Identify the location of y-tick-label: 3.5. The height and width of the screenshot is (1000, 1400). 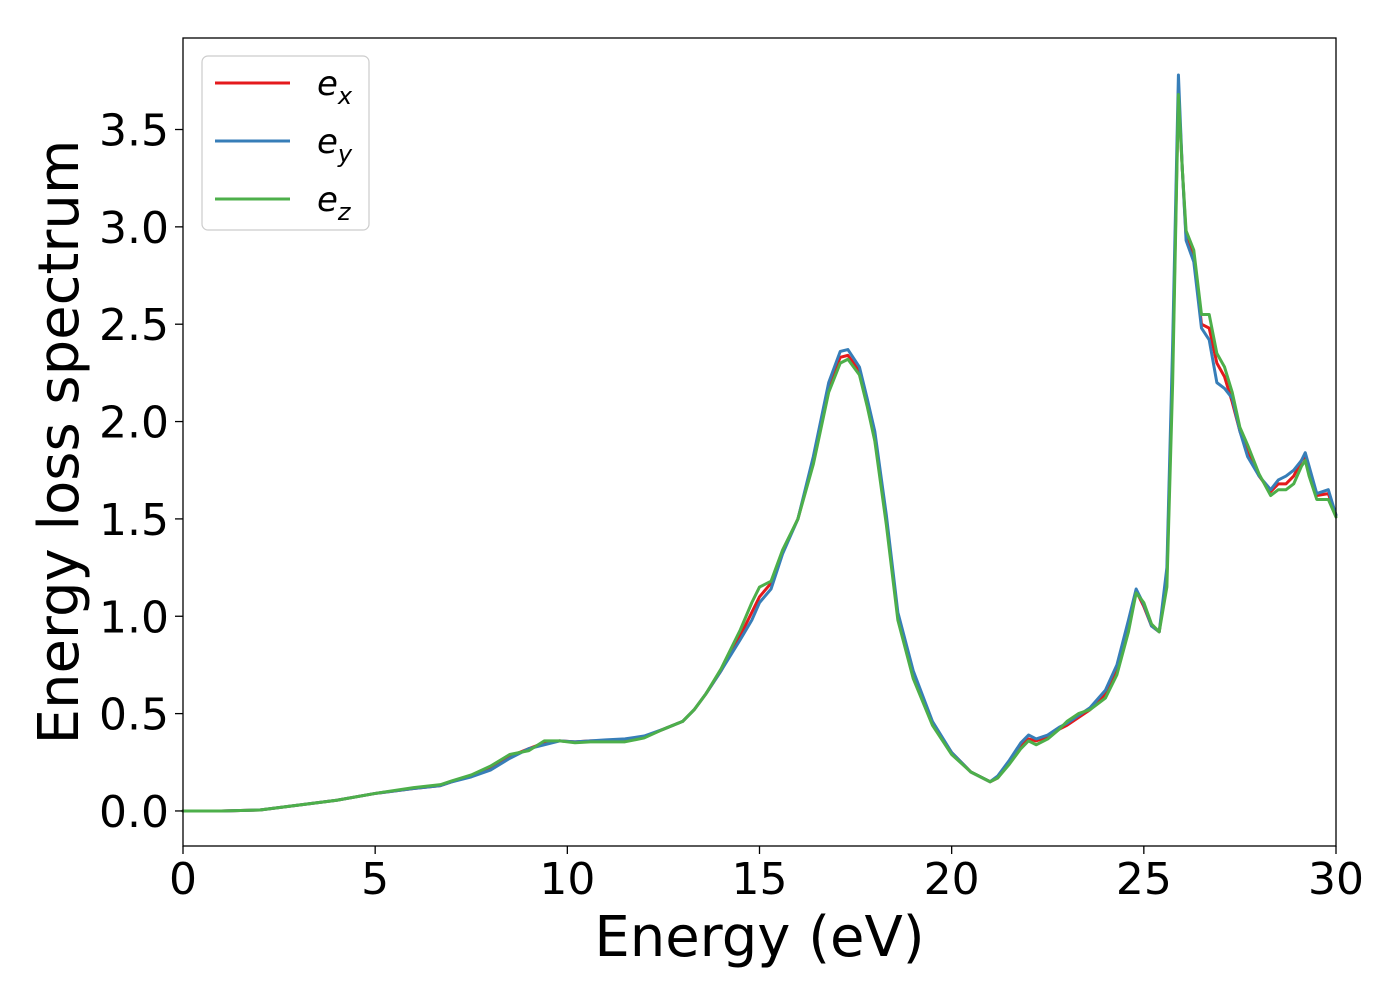
(134, 131).